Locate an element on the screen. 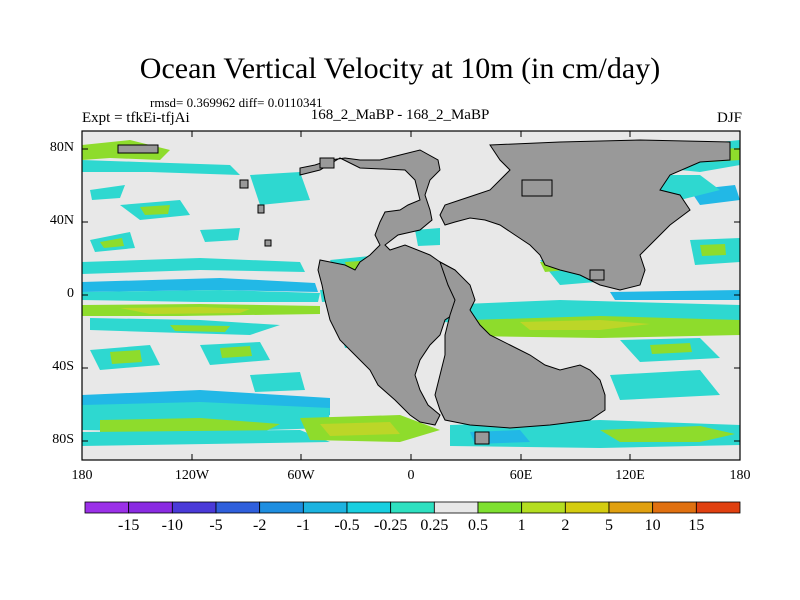  center-label: 168_2_MaBP - 168_2_MaBP is located at coordinates (400, 115).